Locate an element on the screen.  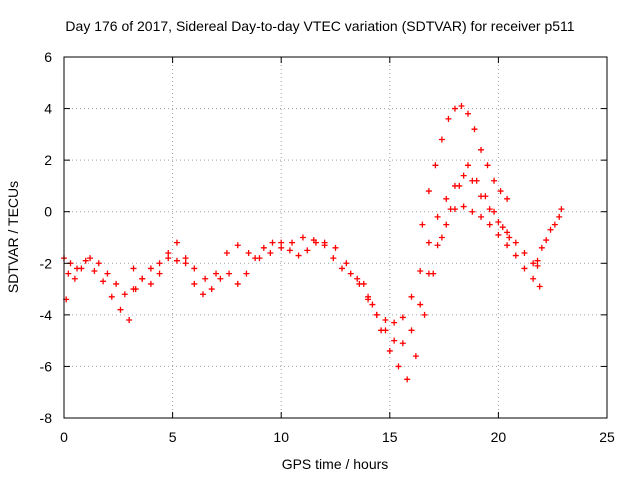
x-tick-label: 15 is located at coordinates (390, 437).